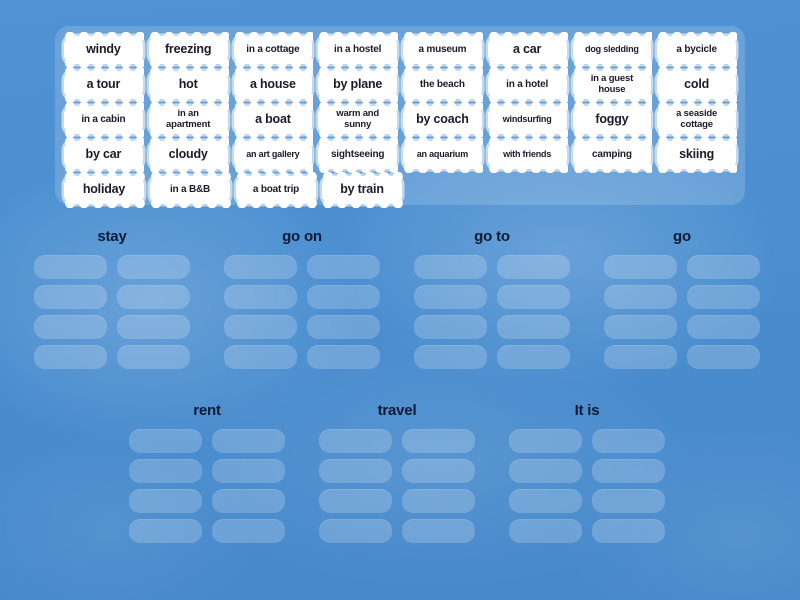 The image size is (800, 600). Describe the element at coordinates (104, 190) in the screenshot. I see `word-tile: holiday` at that location.